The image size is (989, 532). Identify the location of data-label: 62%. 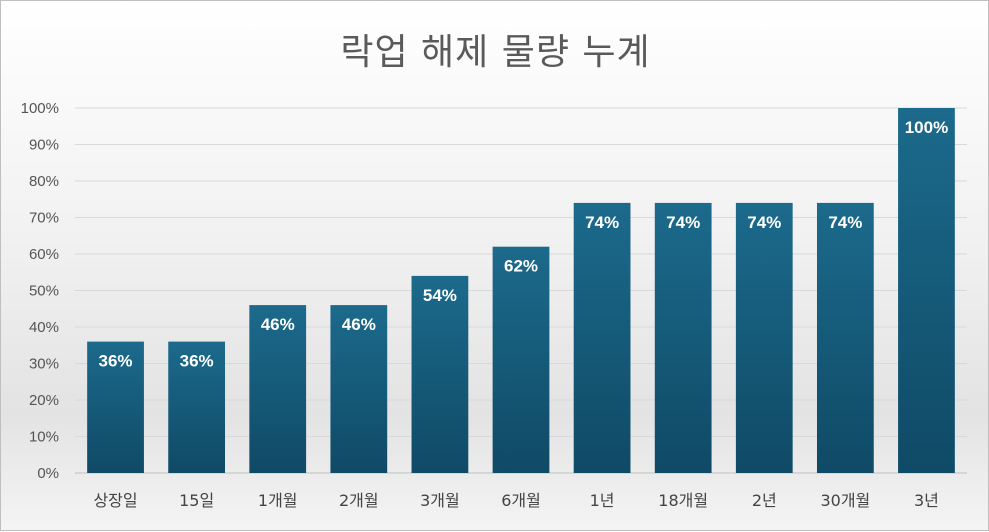
(521, 266).